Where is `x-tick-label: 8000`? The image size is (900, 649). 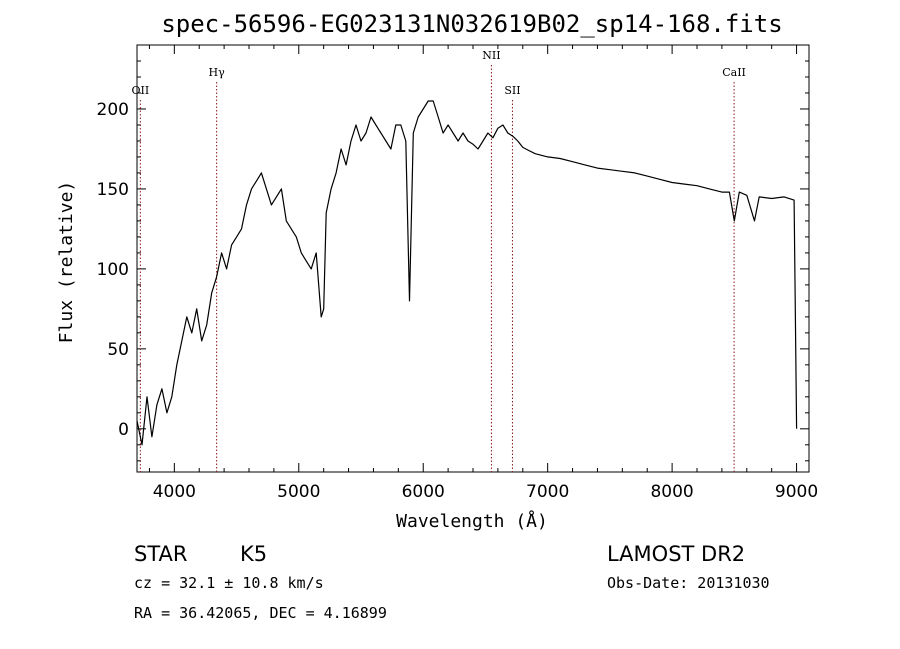
x-tick-label: 8000 is located at coordinates (671, 492).